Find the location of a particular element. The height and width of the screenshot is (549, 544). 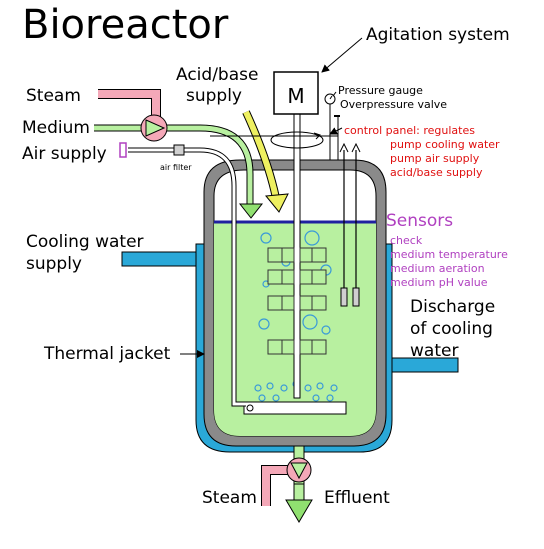

overpressure-valve-label: Overpressure valve is located at coordinates (393, 104).